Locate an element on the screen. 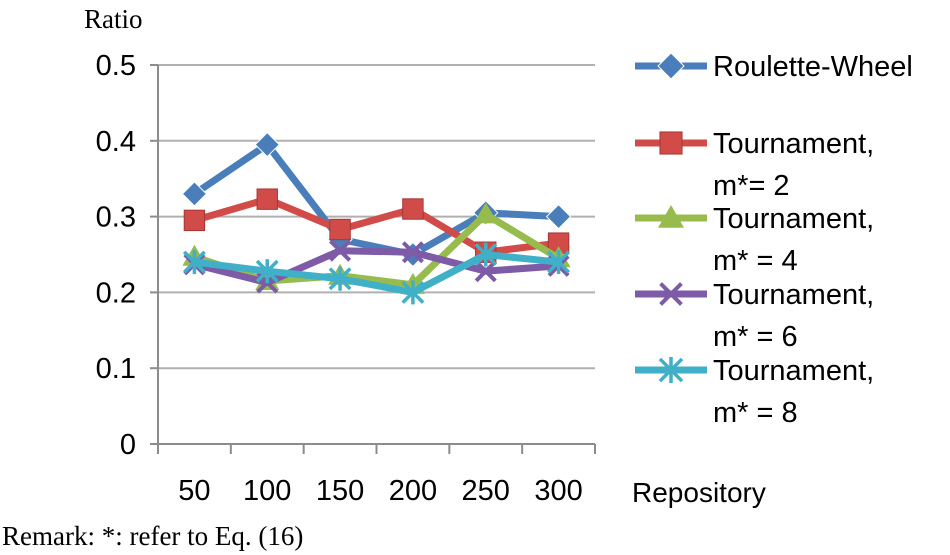 This screenshot has height=555, width=950. series-group is located at coordinates (376, 218).